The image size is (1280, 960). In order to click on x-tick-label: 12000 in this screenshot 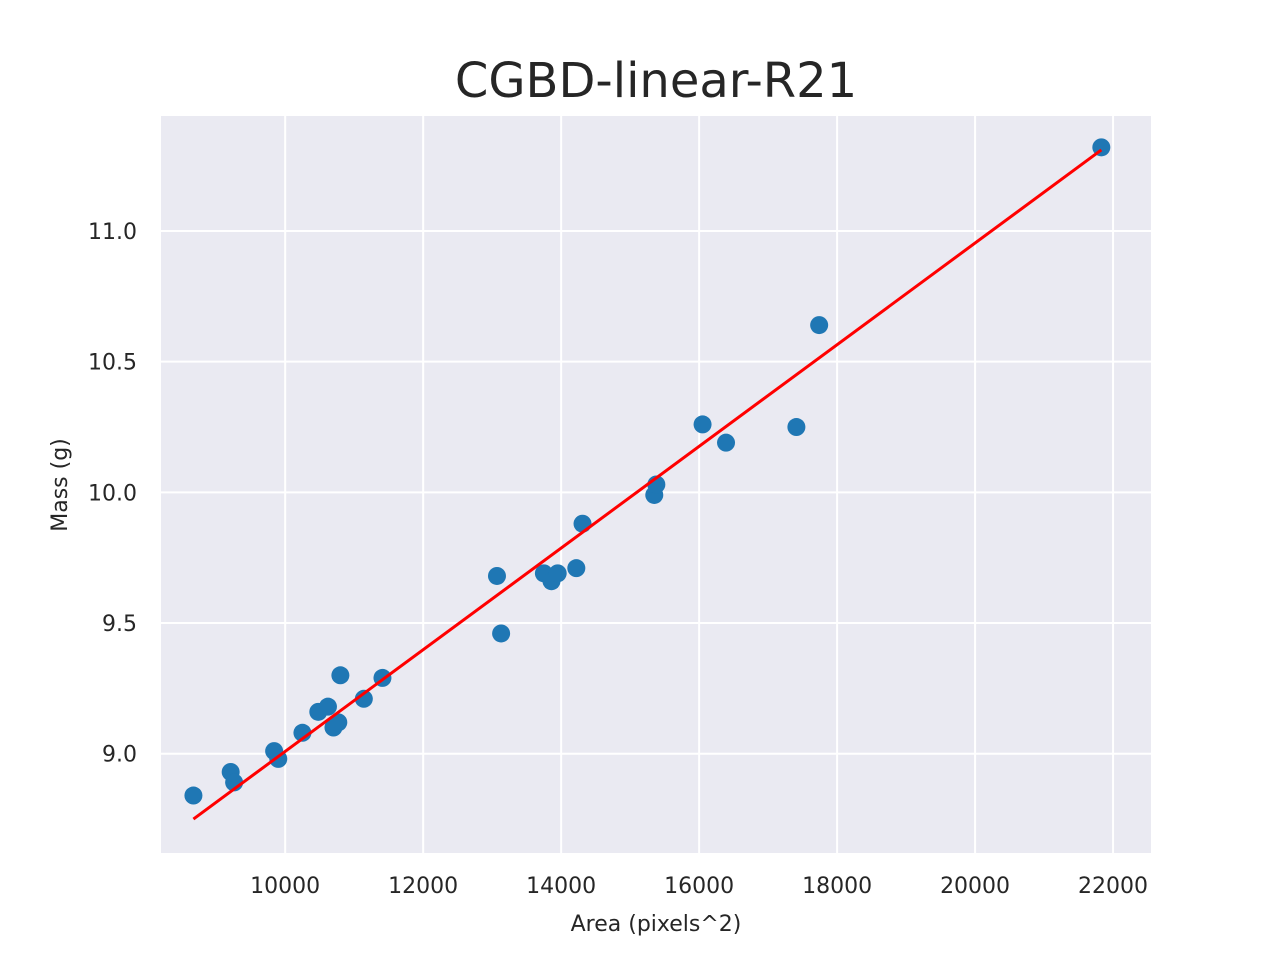, I will do `click(423, 886)`.